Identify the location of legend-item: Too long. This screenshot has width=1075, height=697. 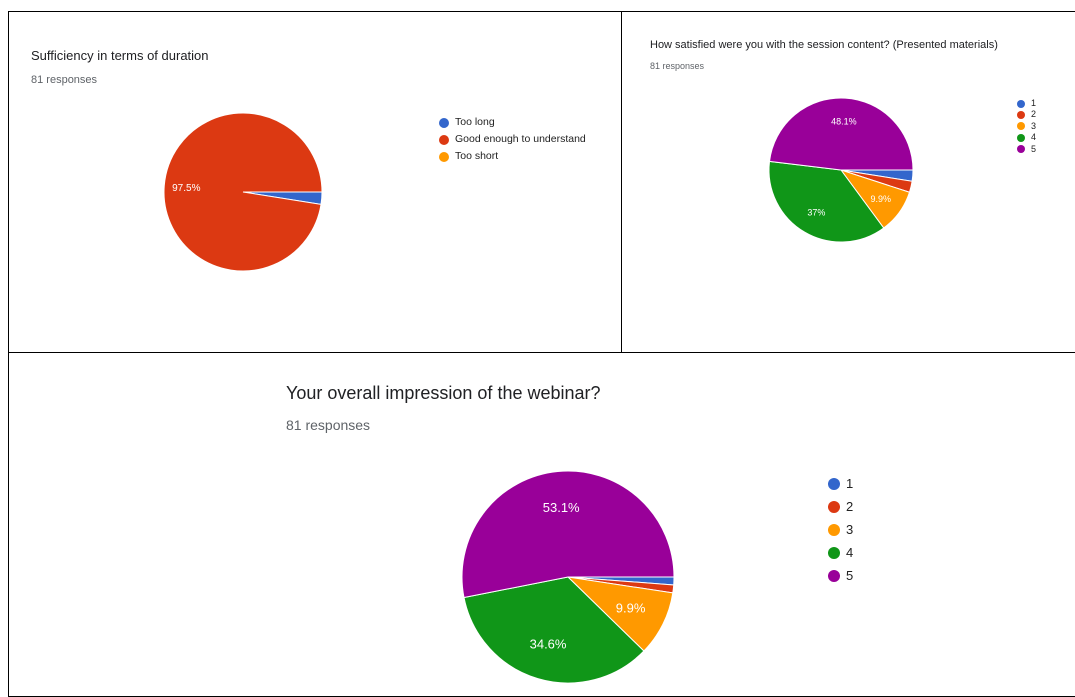
(512, 122).